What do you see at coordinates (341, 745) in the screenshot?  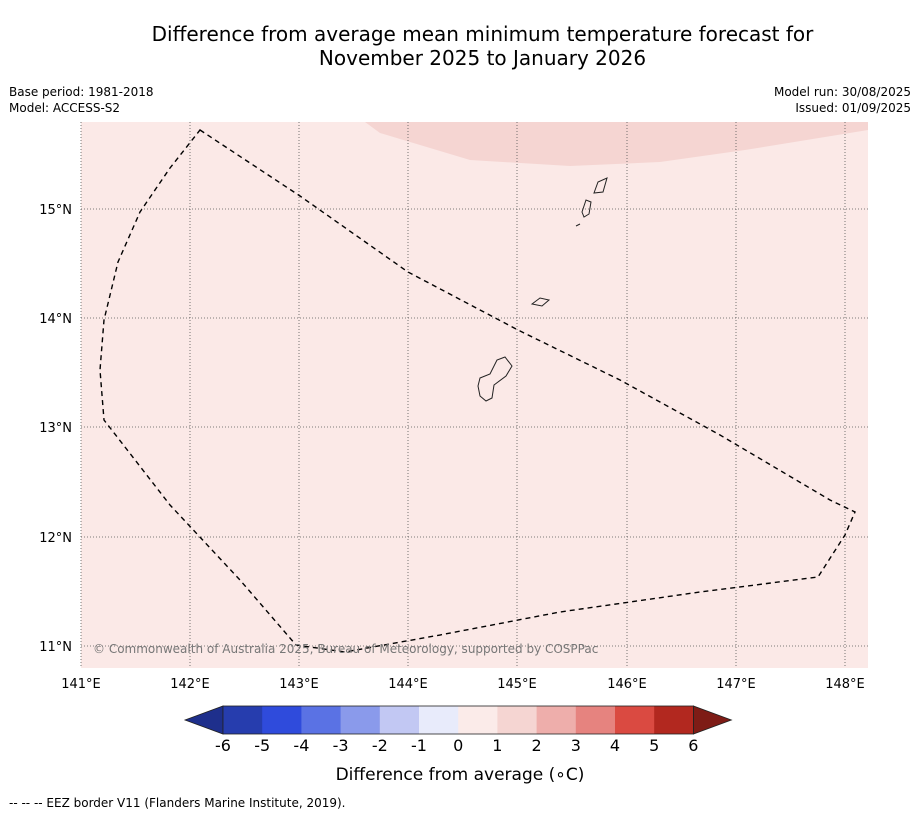 I see `colorbar-tick-label: -3` at bounding box center [341, 745].